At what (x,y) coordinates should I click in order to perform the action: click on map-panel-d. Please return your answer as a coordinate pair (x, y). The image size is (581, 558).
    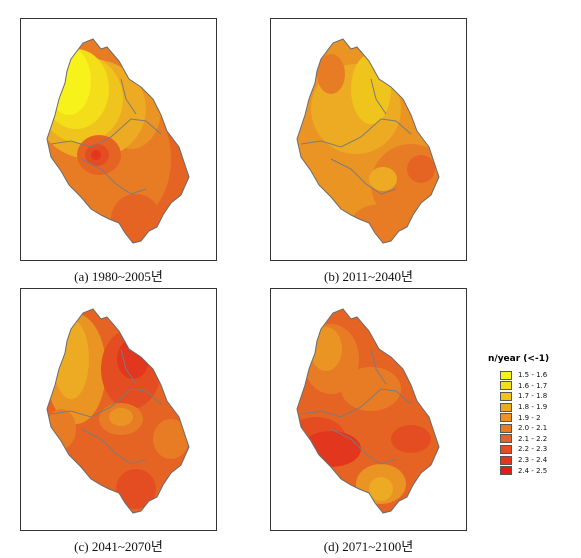
    Looking at the image, I should click on (368, 409).